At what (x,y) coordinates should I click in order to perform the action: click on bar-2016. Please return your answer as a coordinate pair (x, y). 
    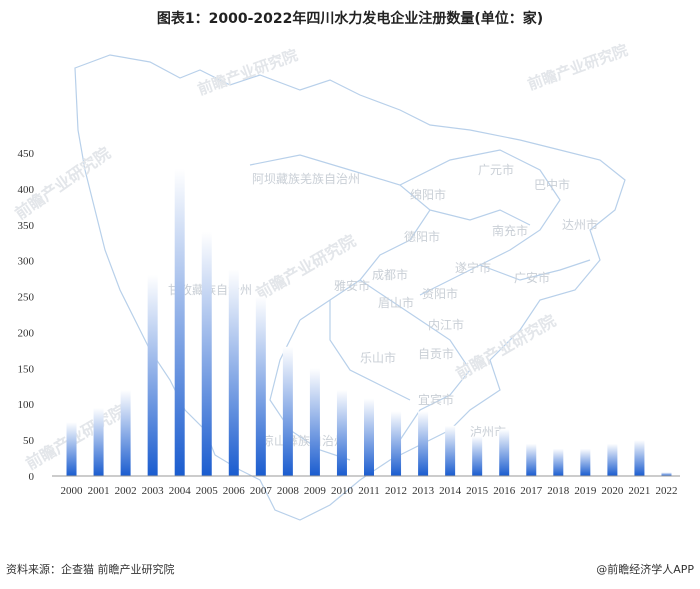
    Looking at the image, I should click on (504, 452).